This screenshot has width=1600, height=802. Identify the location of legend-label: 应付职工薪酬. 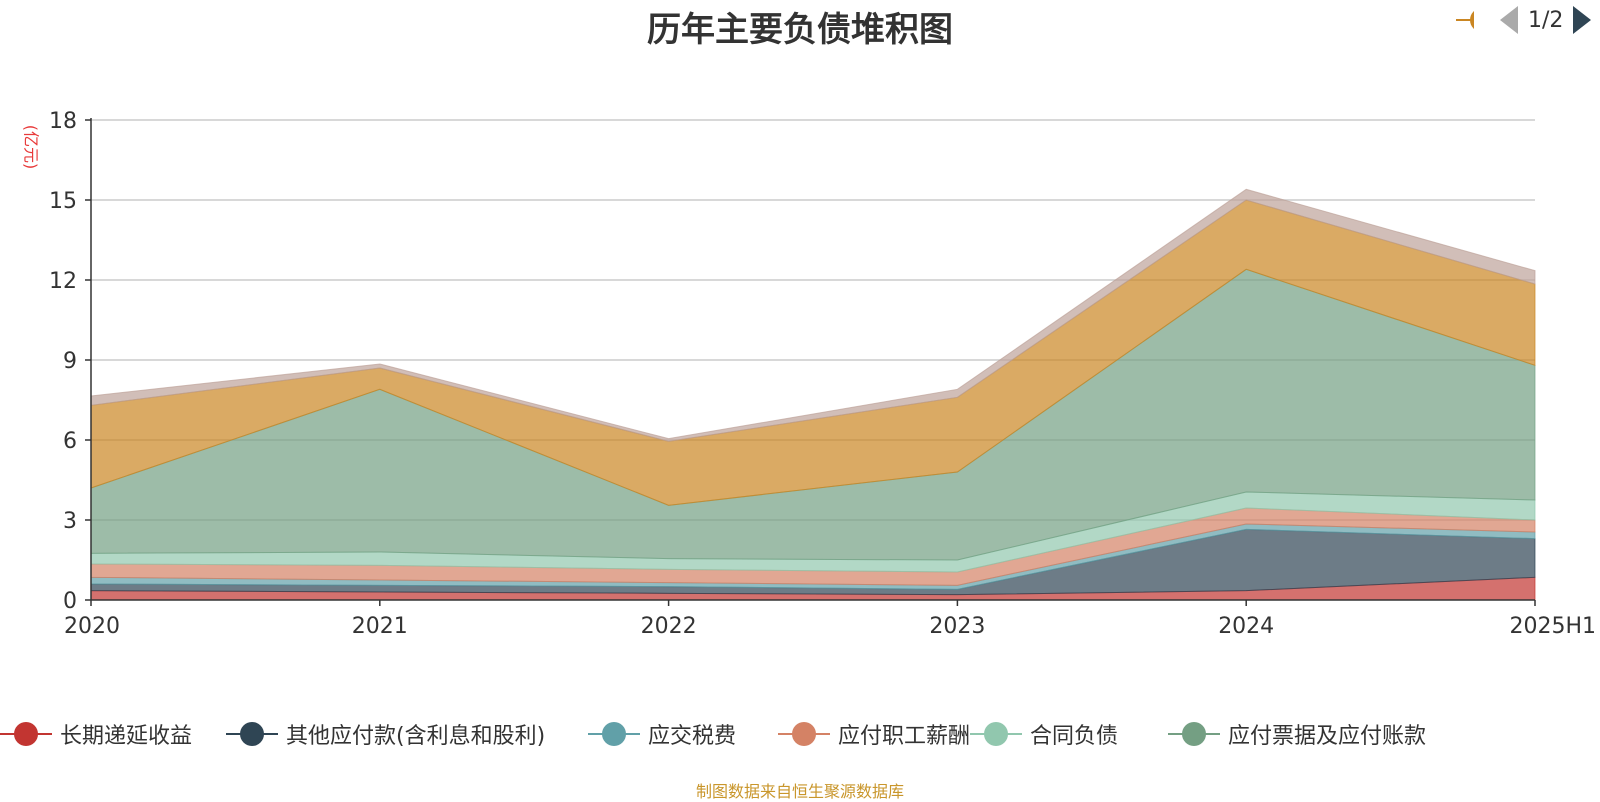
(904, 736).